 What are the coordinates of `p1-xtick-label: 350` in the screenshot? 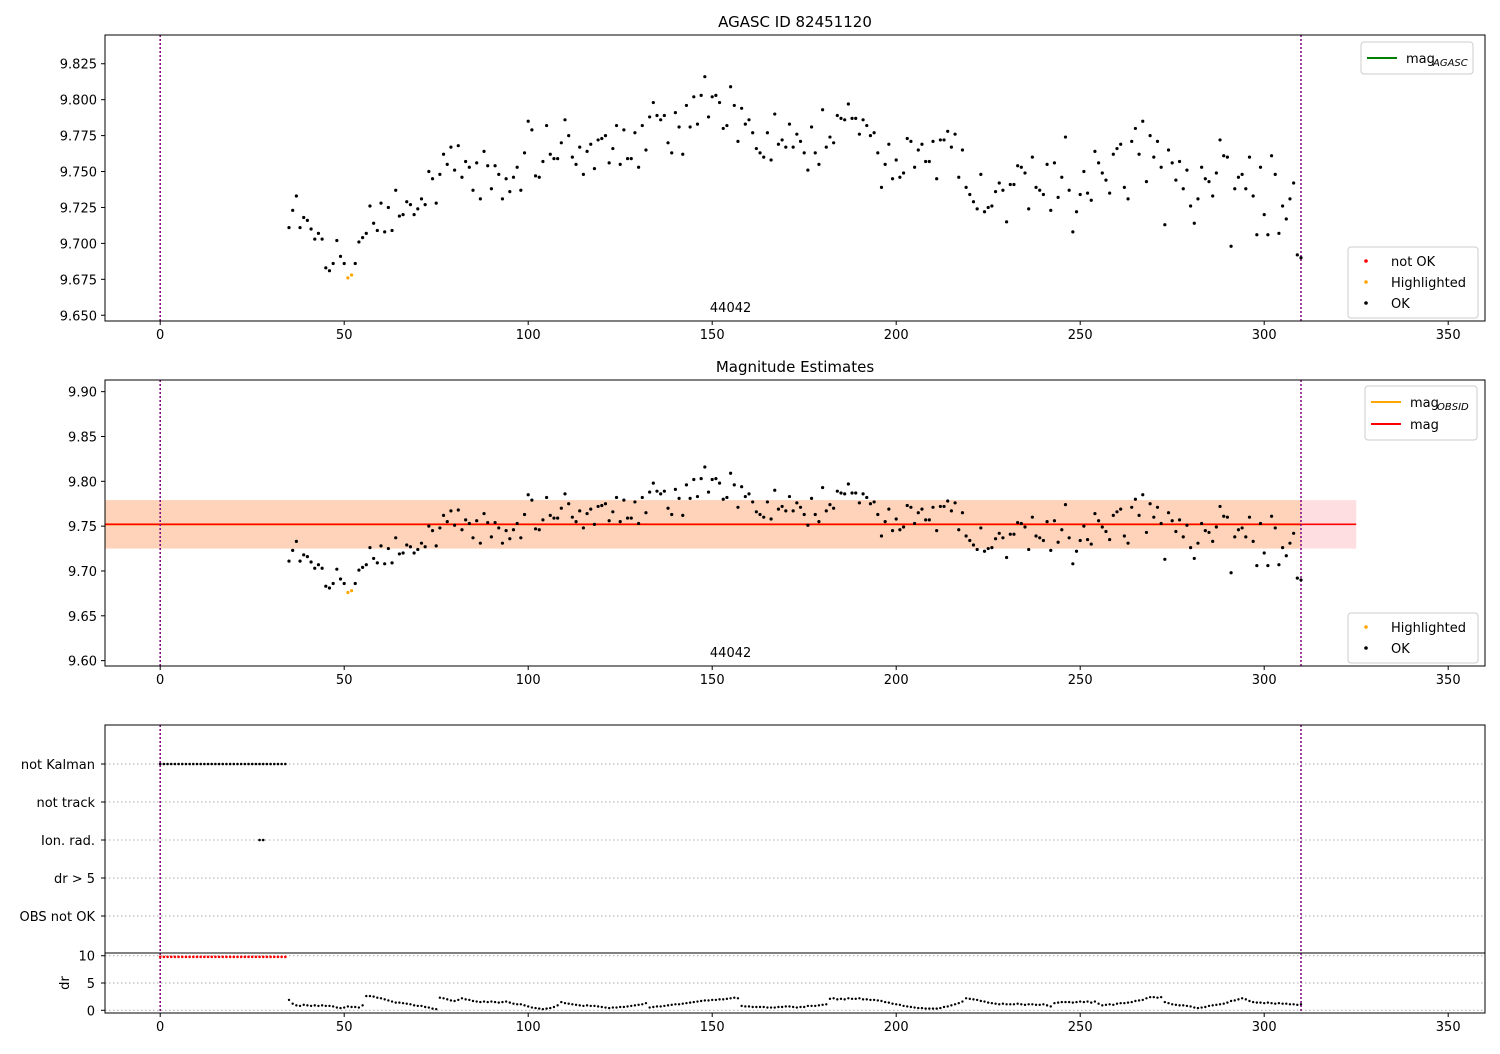 It's located at (1448, 335).